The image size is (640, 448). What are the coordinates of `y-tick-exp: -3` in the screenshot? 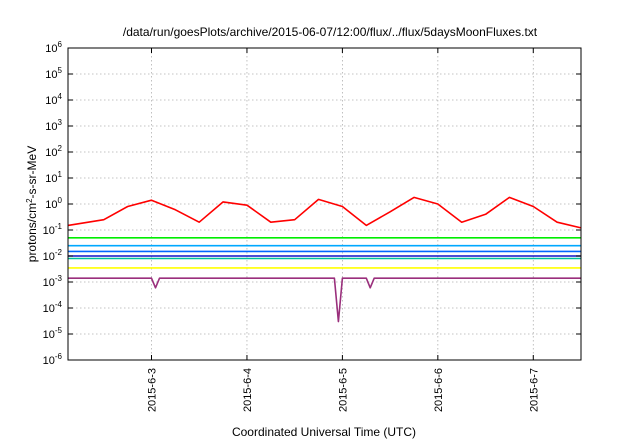 It's located at (59, 278).